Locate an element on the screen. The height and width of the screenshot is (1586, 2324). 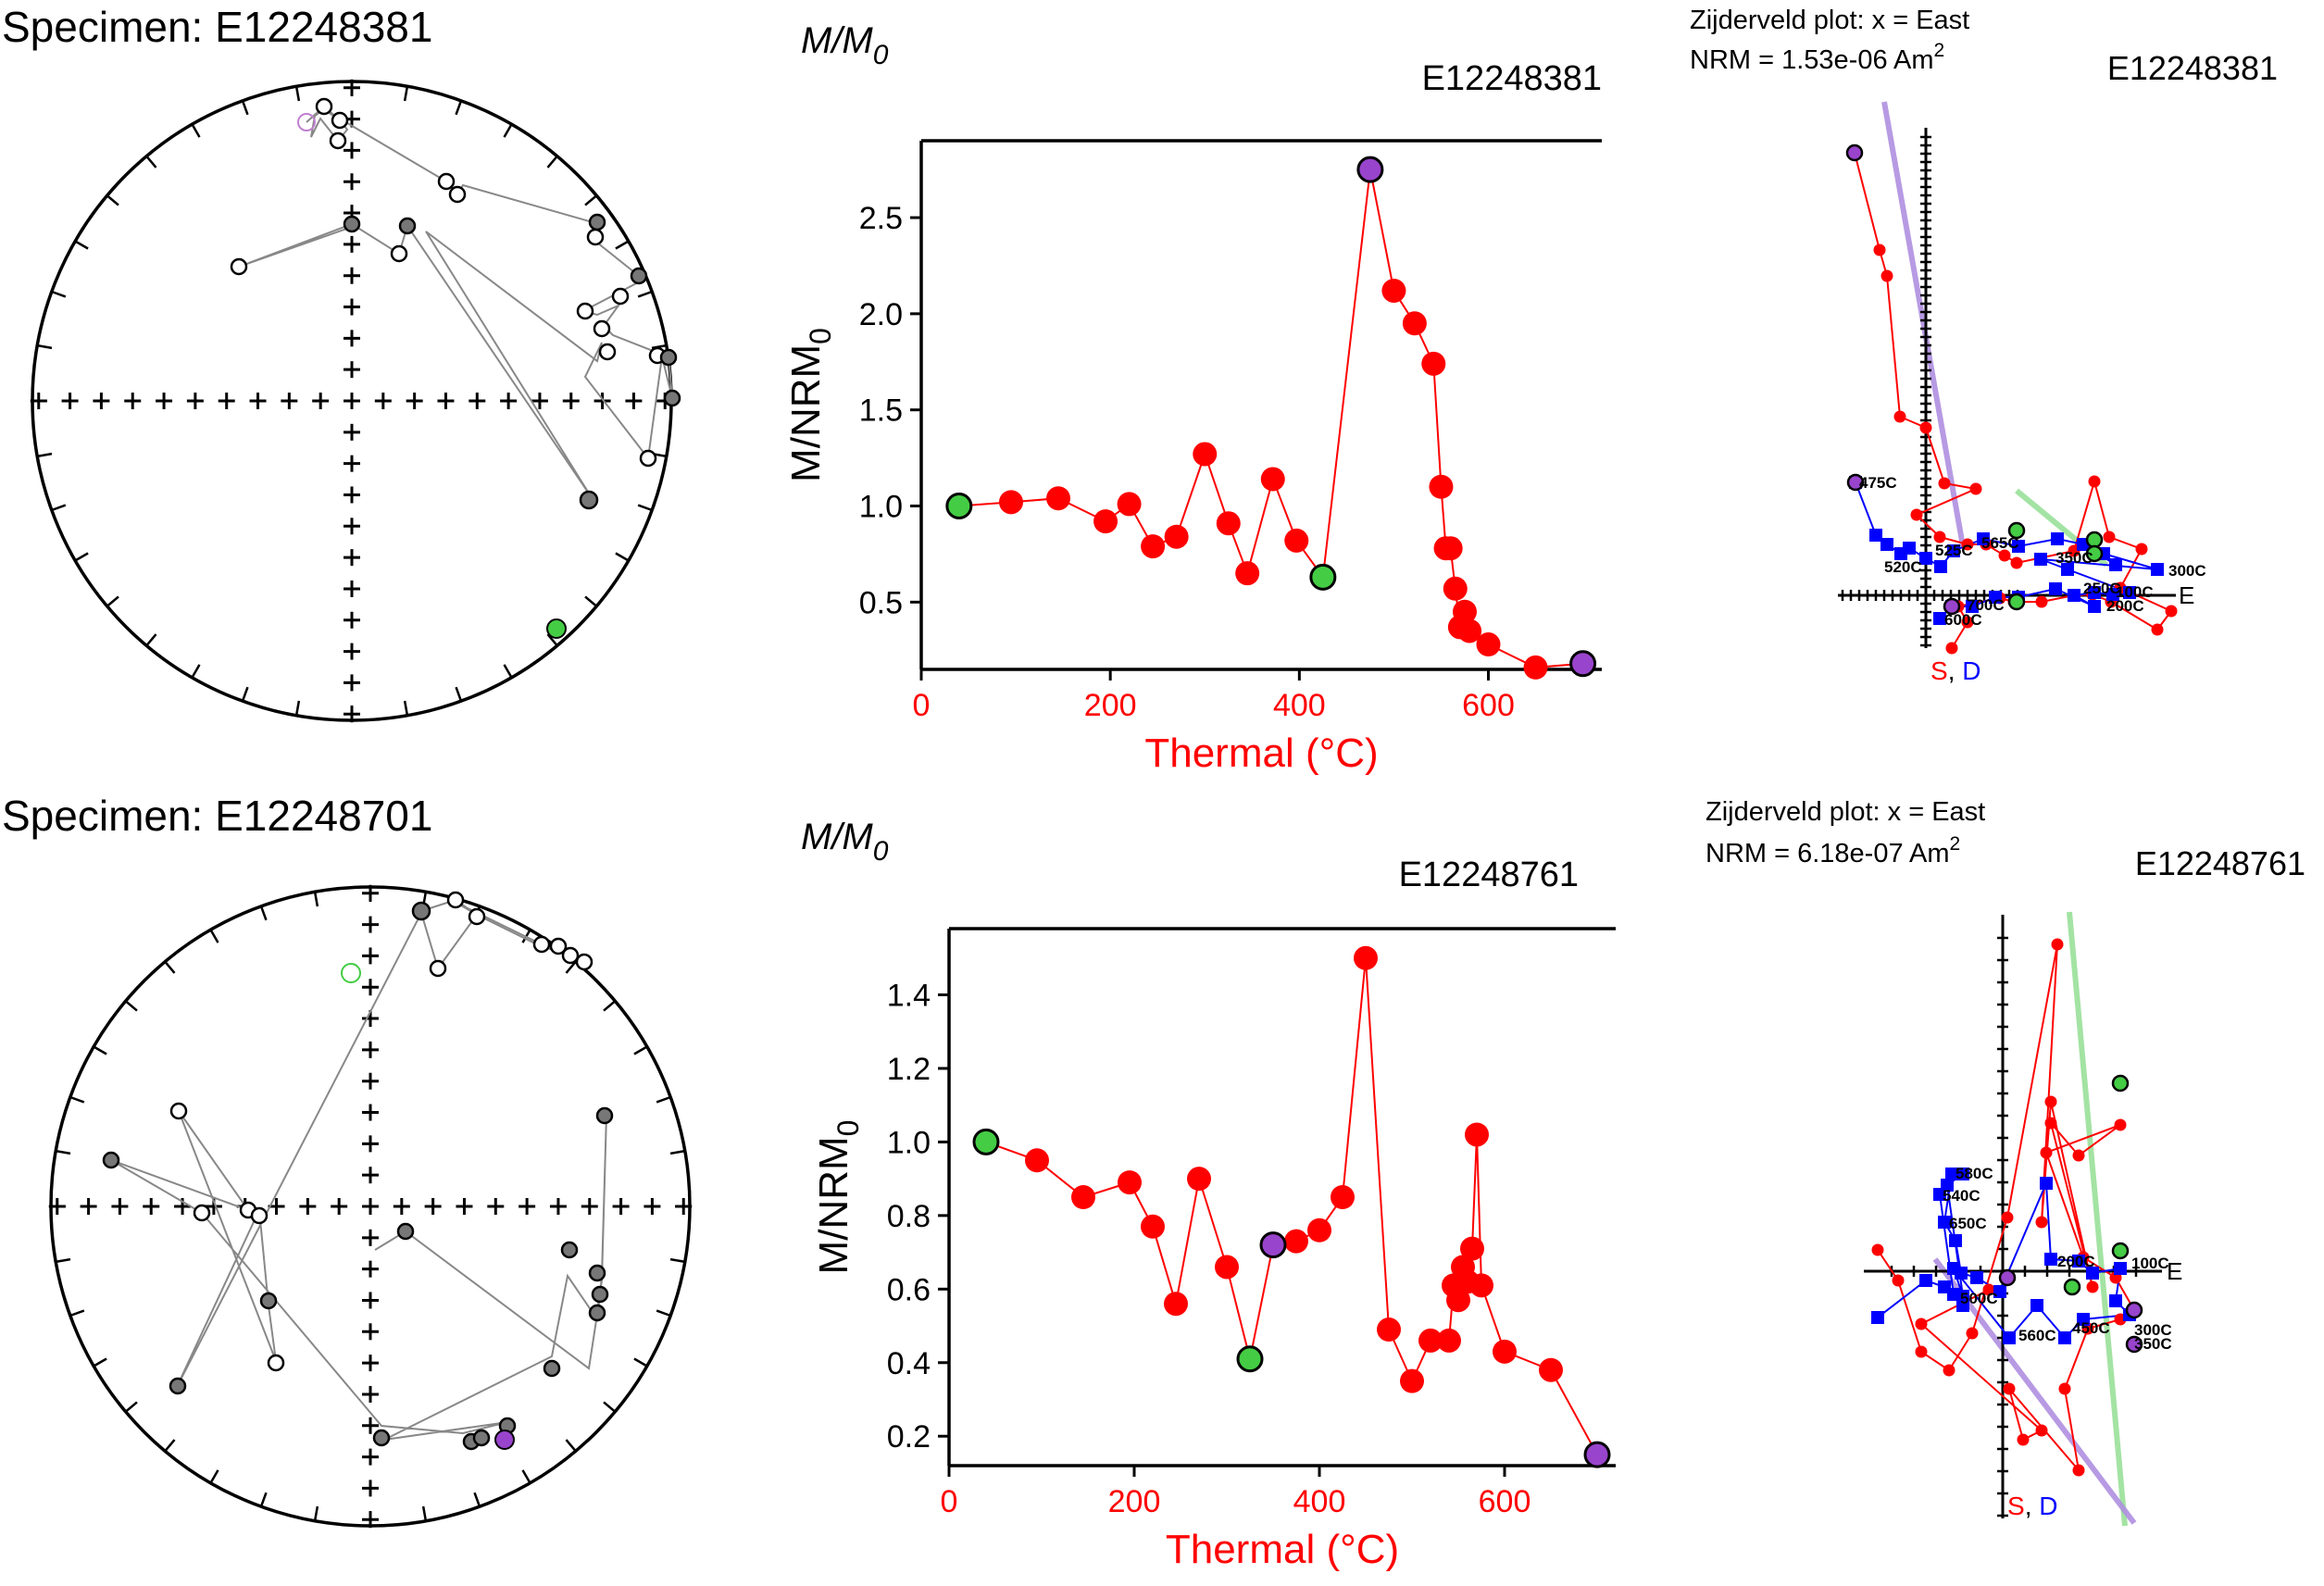
y-tick-label: 0.8 is located at coordinates (909, 1216).